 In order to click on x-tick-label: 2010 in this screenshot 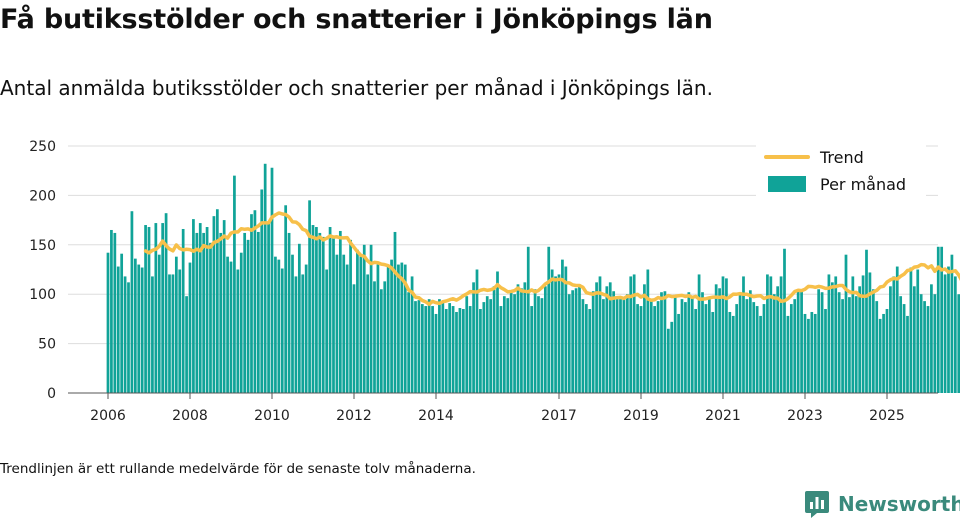, I will do `click(272, 414)`.